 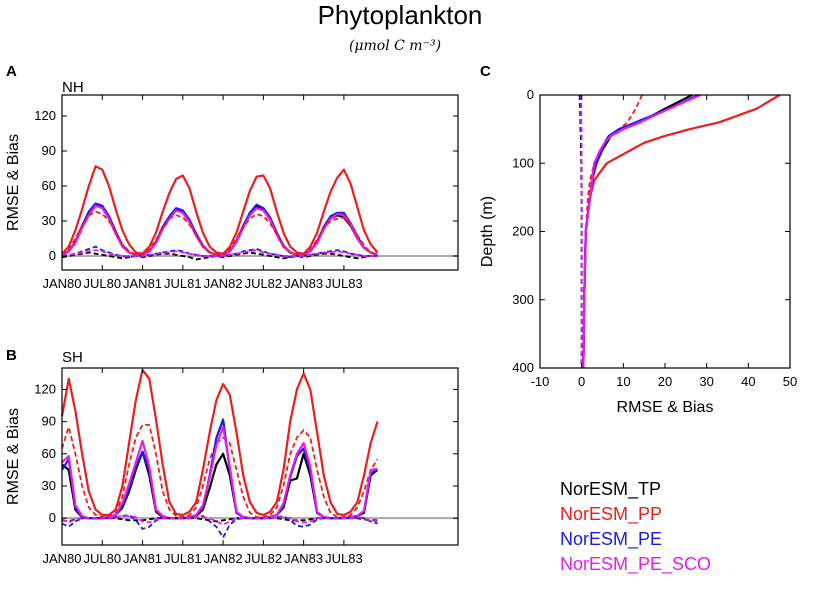 I want to click on x-tick-label: 10, so click(x=623, y=381).